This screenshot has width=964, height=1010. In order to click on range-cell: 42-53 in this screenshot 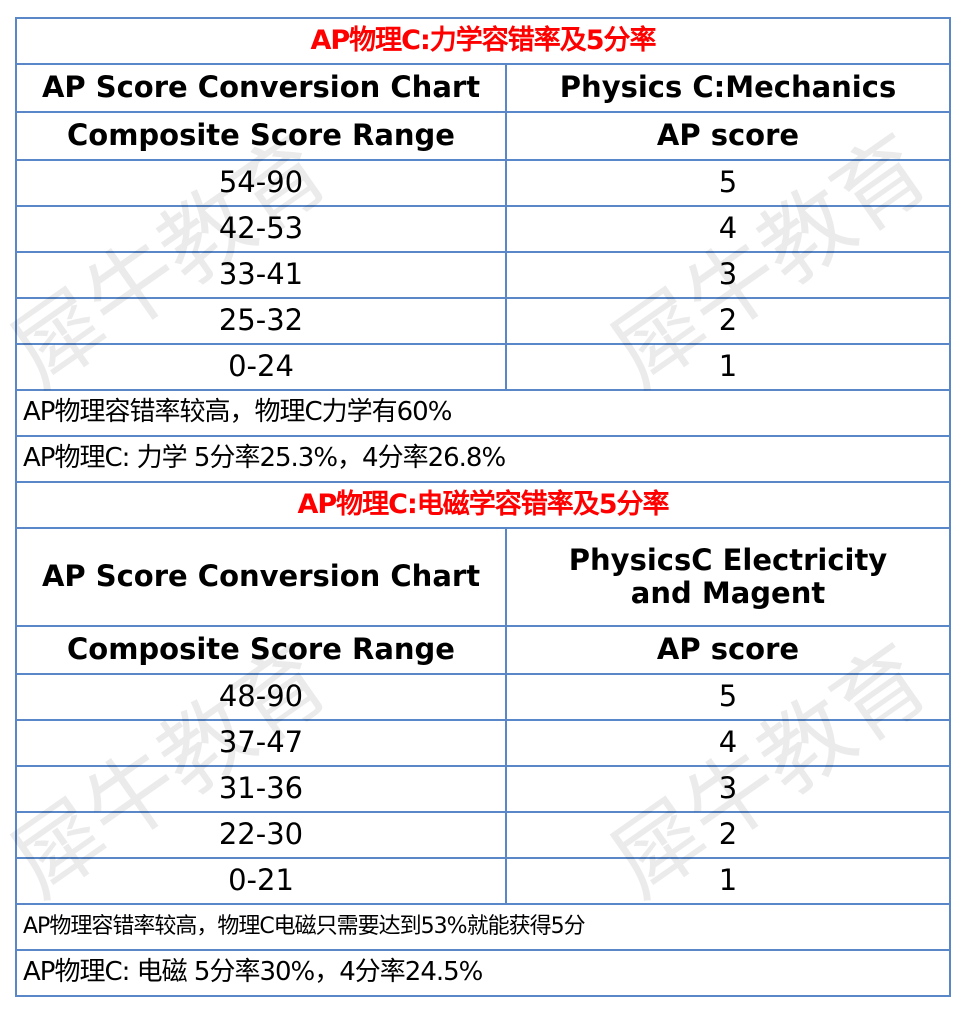, I will do `click(261, 229)`.